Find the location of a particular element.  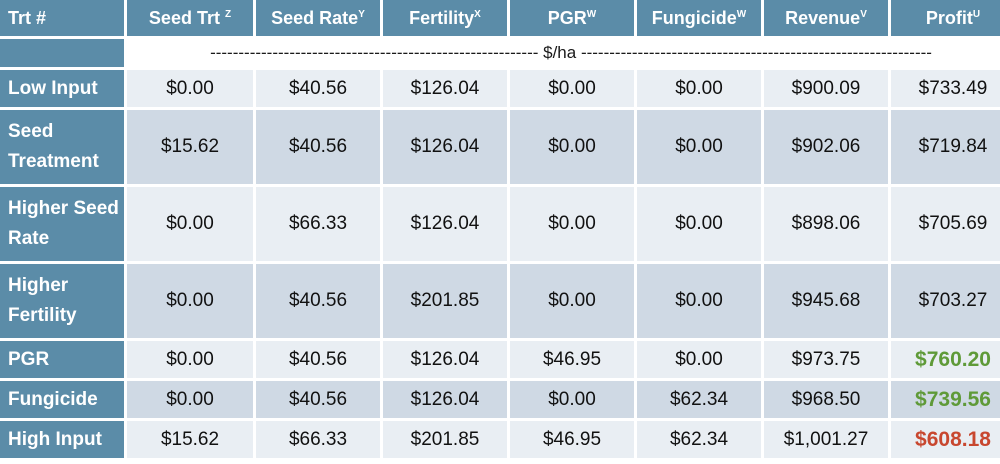

col-header-pgr: PGRW is located at coordinates (572, 18).